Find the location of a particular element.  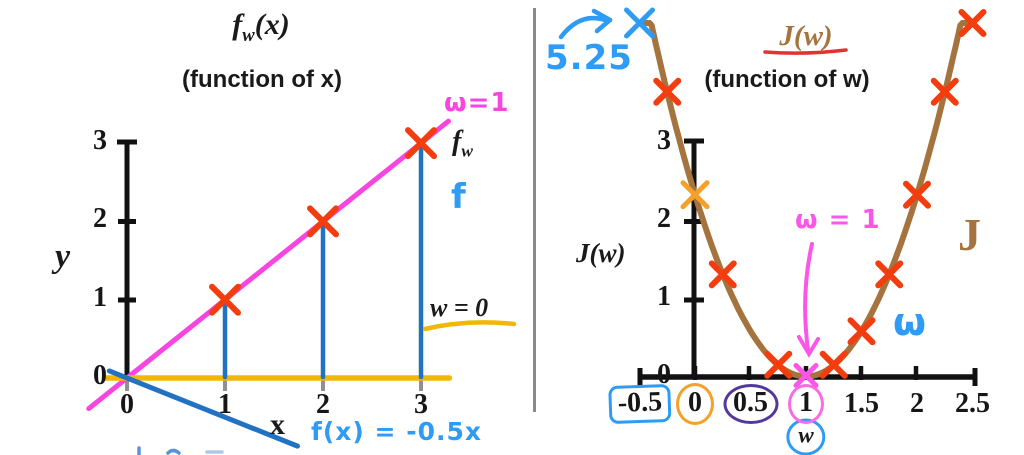

right-x-tick: 1.5 is located at coordinates (861, 403).